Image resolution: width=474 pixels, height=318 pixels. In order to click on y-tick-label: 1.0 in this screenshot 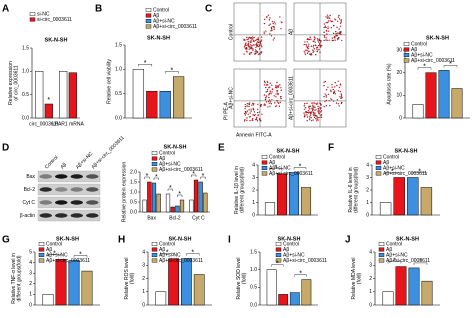, I will do `click(133, 192)`.